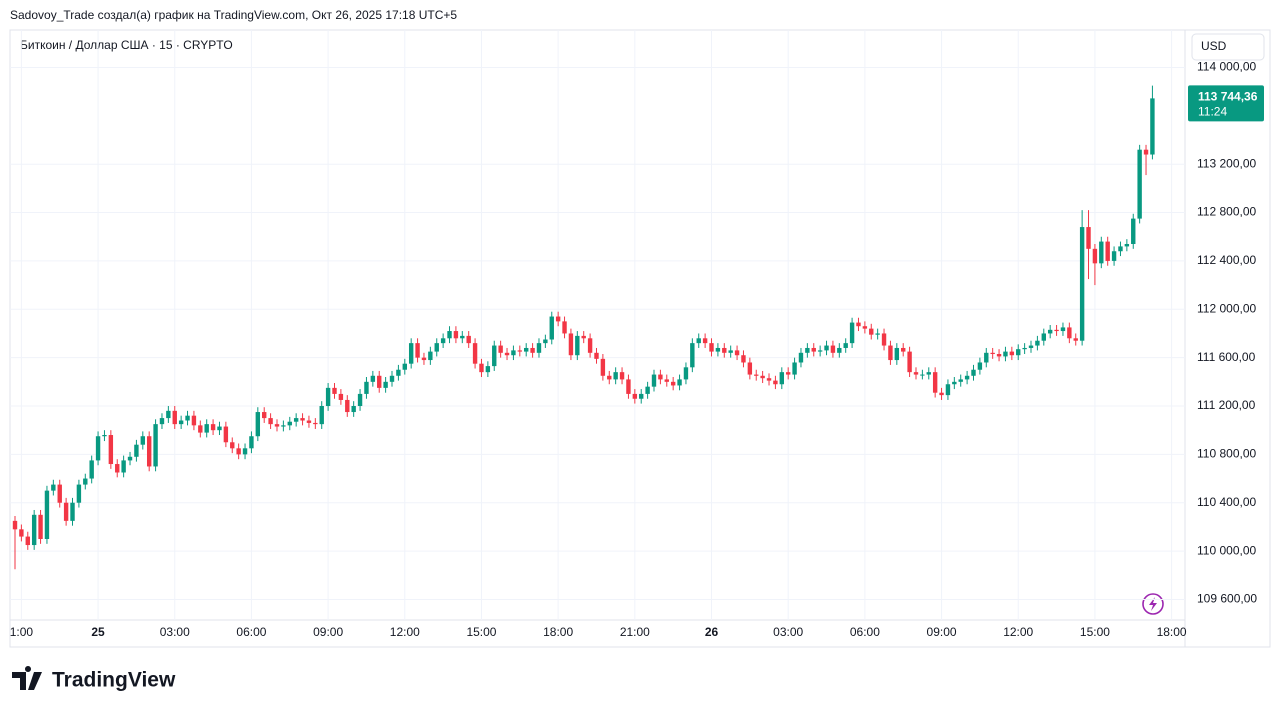 Image resolution: width=1280 pixels, height=712 pixels. I want to click on alert-circle, so click(1153, 604).